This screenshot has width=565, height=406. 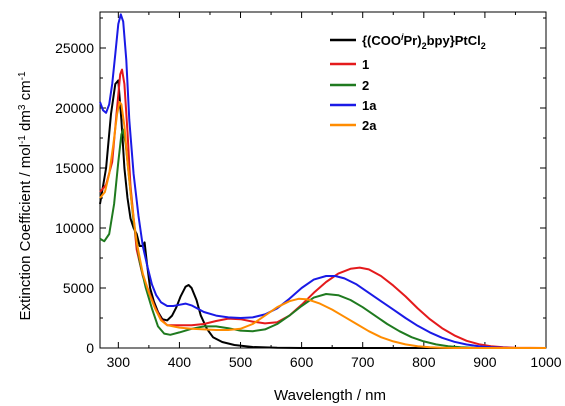 I want to click on x-tick-label: 500, so click(x=241, y=362).